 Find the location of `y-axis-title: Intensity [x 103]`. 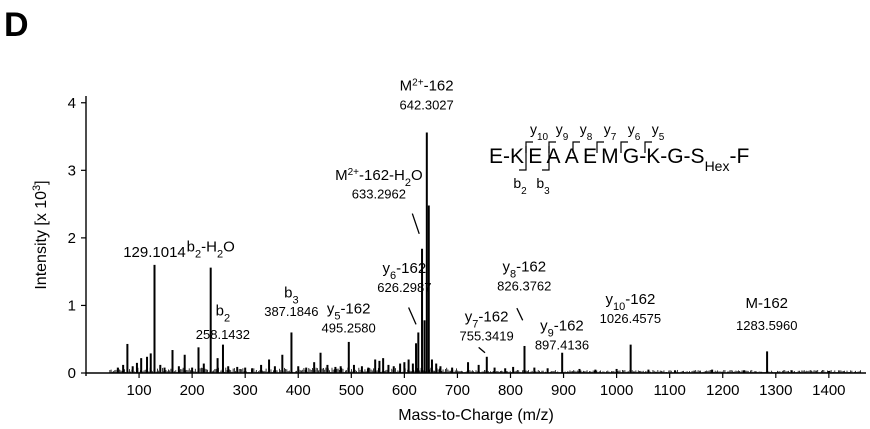

y-axis-title: Intensity [x 103] is located at coordinates (40, 234).